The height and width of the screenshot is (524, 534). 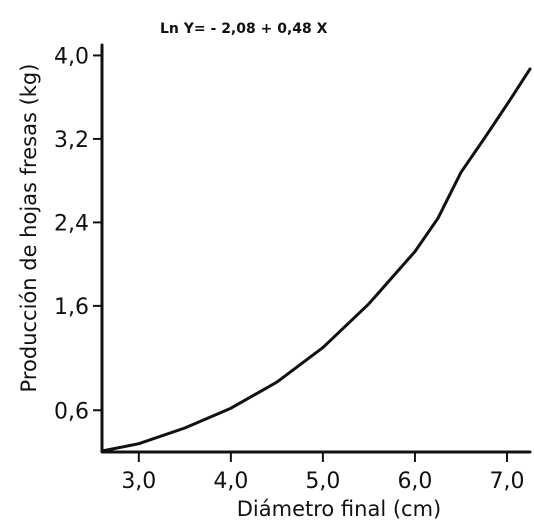 What do you see at coordinates (71, 223) in the screenshot?
I see `y-tick-label: 2,4` at bounding box center [71, 223].